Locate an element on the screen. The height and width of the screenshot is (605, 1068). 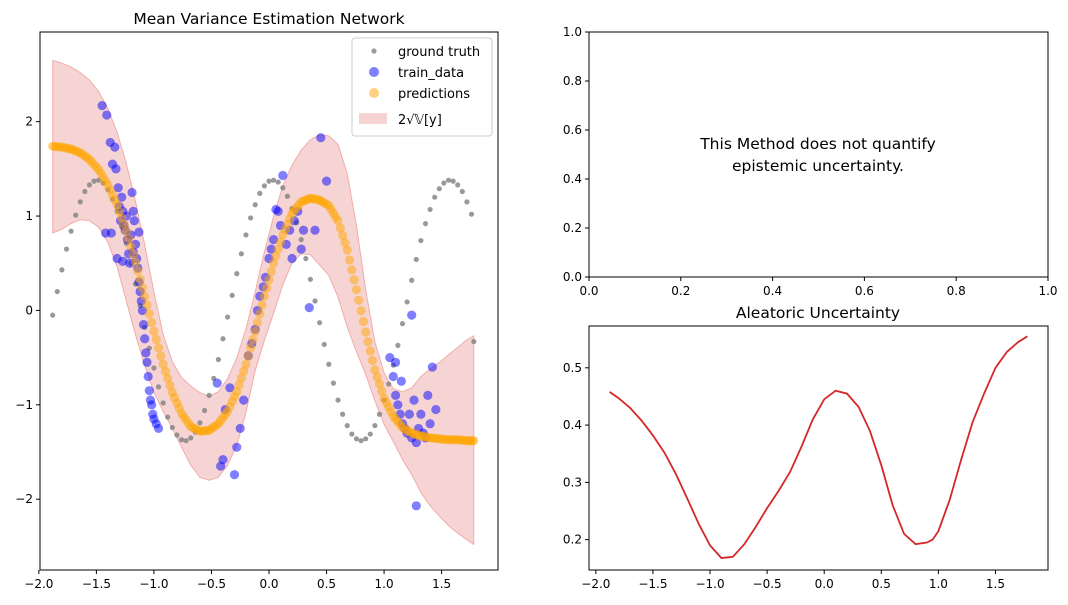
mve-y-tick-label: 0 is located at coordinates (29, 310).